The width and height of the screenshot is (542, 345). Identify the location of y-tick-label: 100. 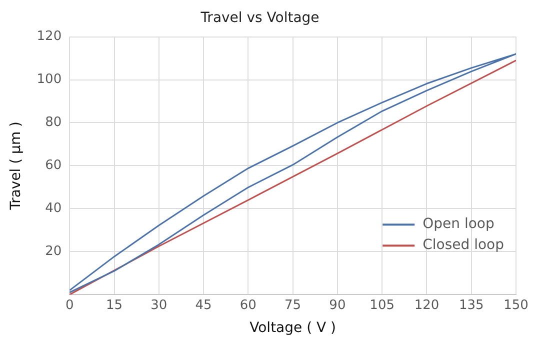
(49, 80).